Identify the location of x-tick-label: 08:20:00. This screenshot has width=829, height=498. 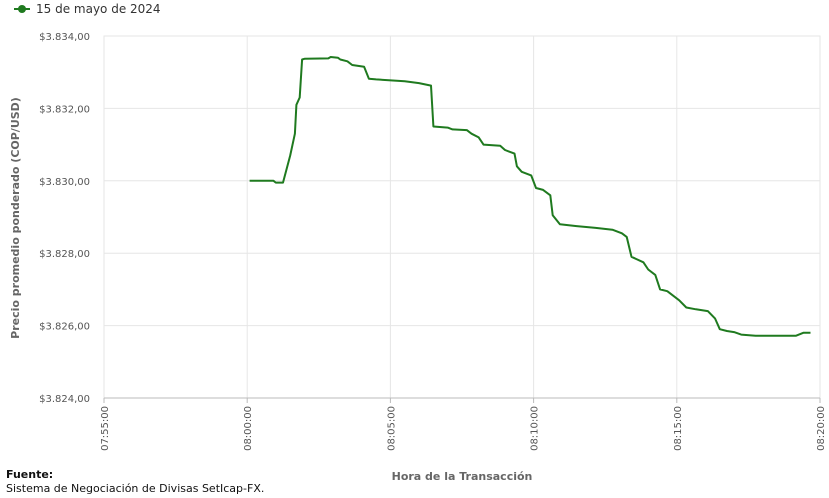
(821, 428).